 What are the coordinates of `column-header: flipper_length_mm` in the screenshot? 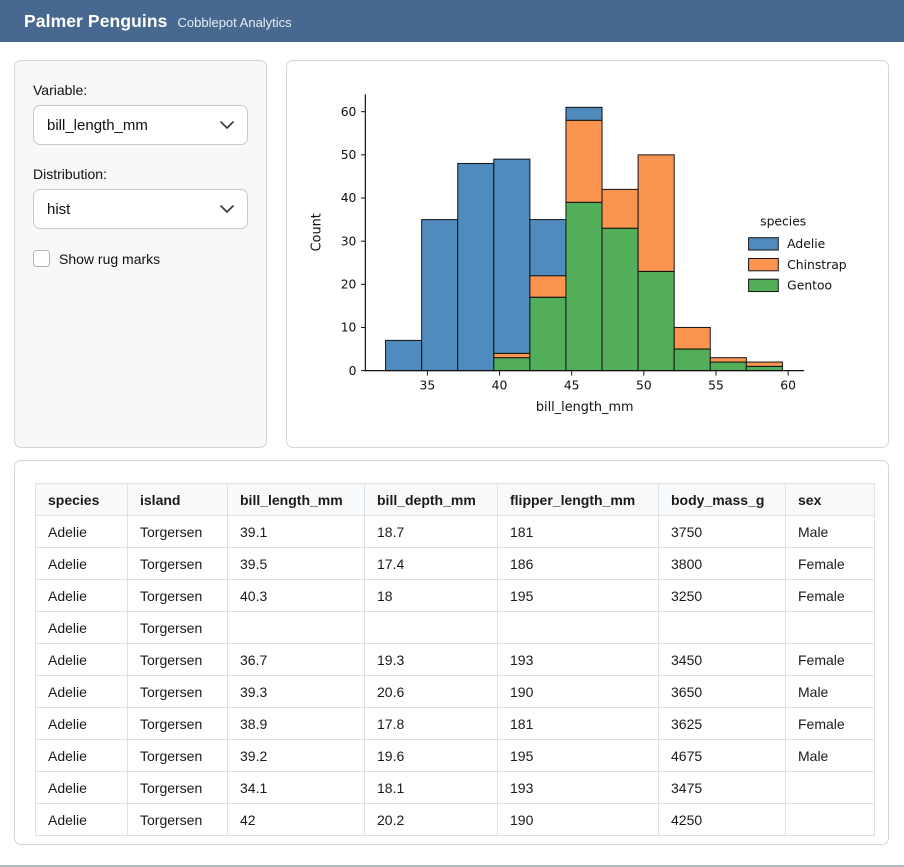 It's located at (578, 499).